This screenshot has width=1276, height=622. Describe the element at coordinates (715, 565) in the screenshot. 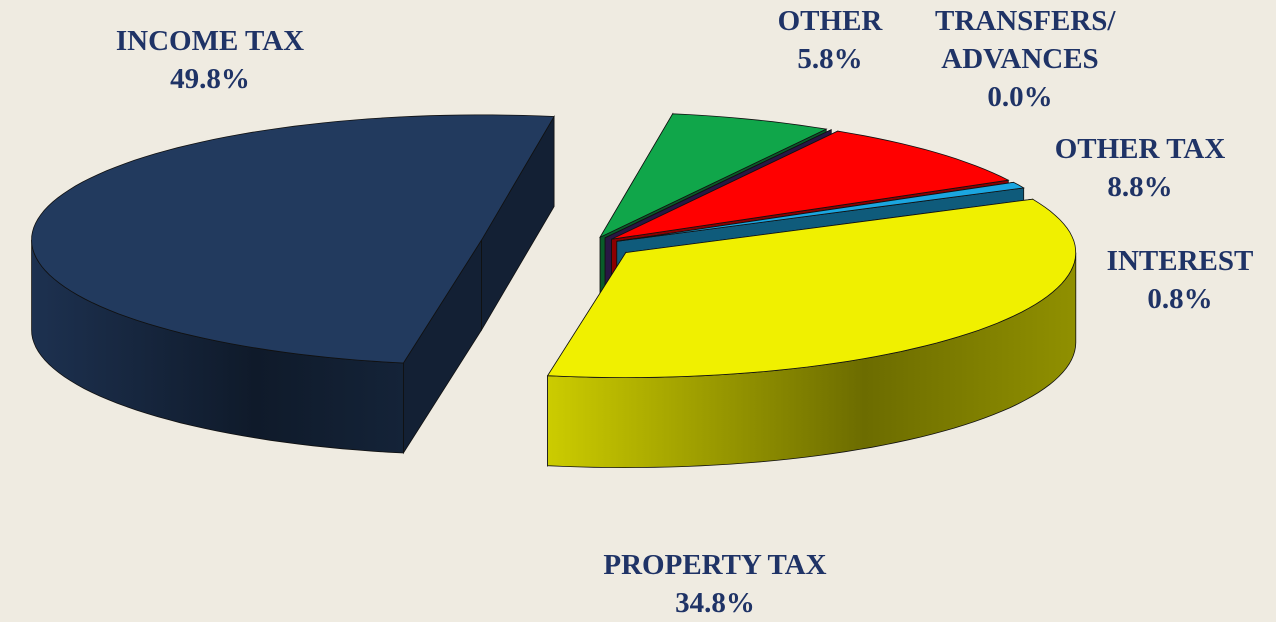

I see `category-label: PROPERTY TAX` at that location.